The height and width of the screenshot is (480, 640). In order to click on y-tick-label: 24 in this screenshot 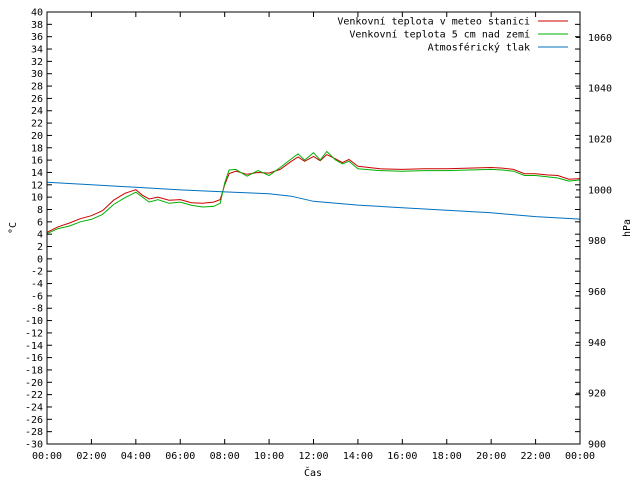, I will do `click(37, 111)`.